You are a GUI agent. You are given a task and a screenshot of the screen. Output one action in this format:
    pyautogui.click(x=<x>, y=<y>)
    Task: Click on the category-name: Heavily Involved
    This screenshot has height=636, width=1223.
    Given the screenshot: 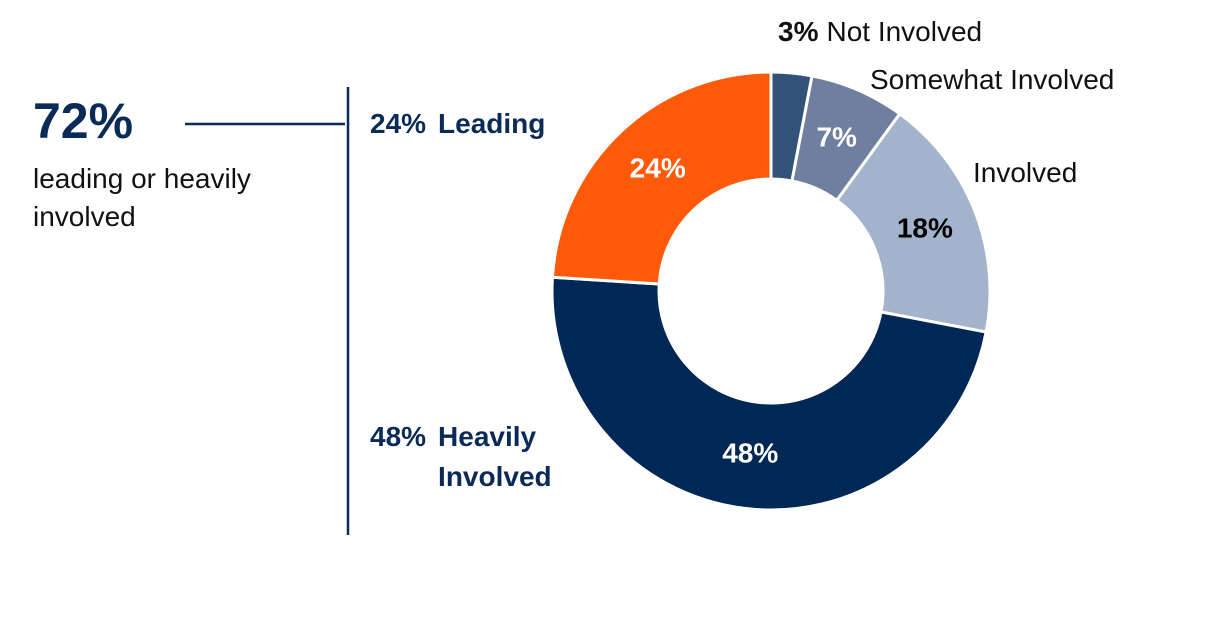 What is the action you would take?
    pyautogui.click(x=495, y=456)
    